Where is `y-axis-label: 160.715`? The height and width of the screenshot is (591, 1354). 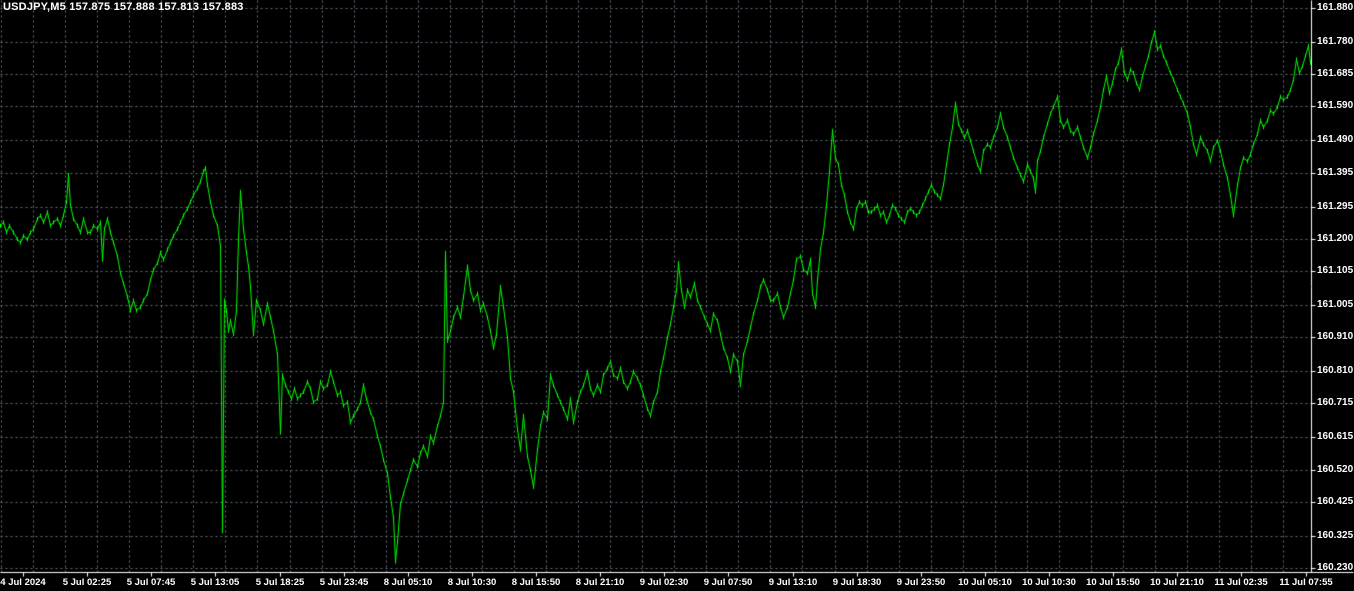 y-axis-label: 160.715 is located at coordinates (1335, 402).